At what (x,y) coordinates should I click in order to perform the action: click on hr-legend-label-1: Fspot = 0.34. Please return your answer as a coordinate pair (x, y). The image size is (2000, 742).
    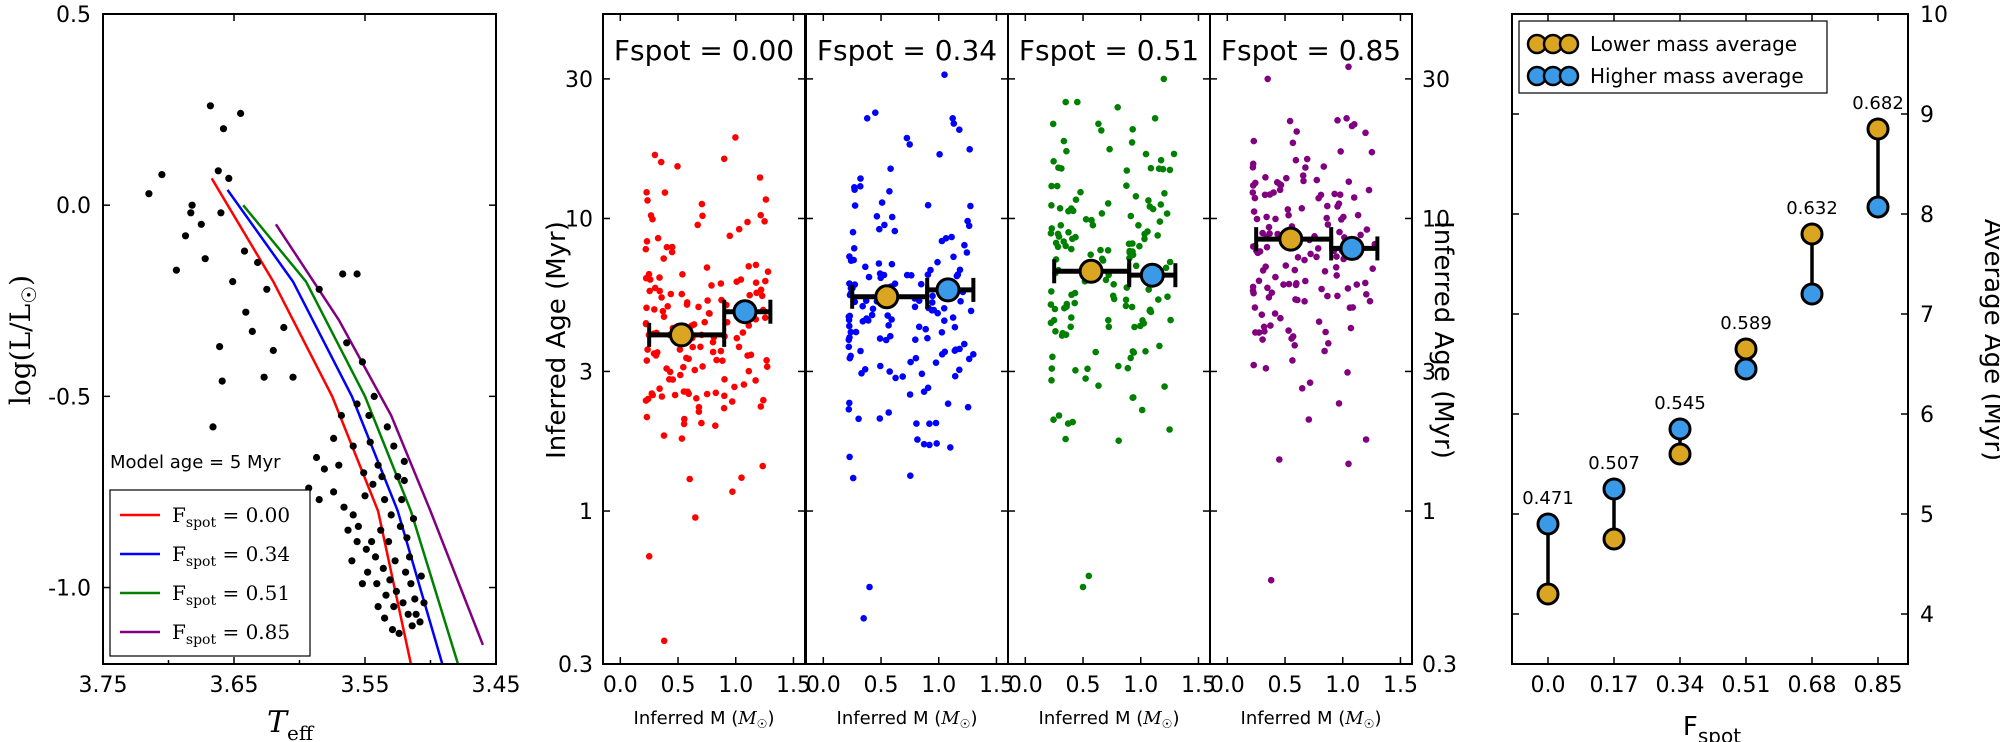
    Looking at the image, I should click on (231, 556).